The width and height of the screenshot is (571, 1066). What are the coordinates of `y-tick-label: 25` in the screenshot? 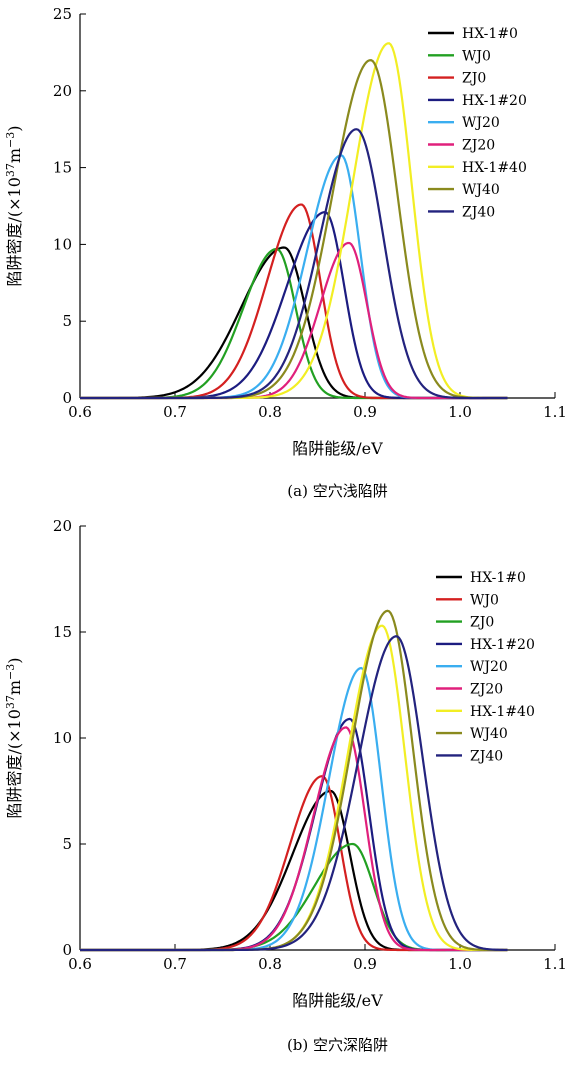 It's located at (62, 14).